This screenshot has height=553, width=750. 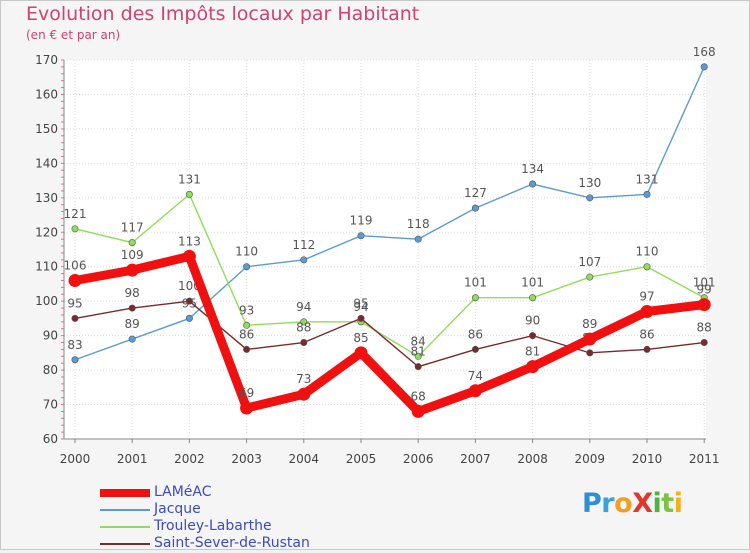 What do you see at coordinates (246, 459) in the screenshot?
I see `x-tick-label: 2003` at bounding box center [246, 459].